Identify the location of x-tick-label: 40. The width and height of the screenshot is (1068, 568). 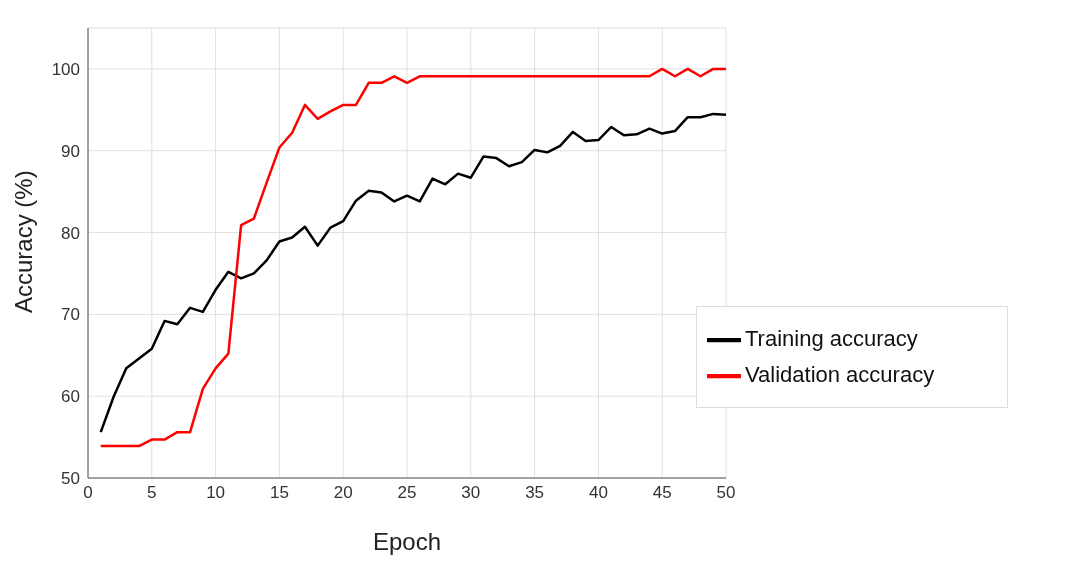
(598, 493).